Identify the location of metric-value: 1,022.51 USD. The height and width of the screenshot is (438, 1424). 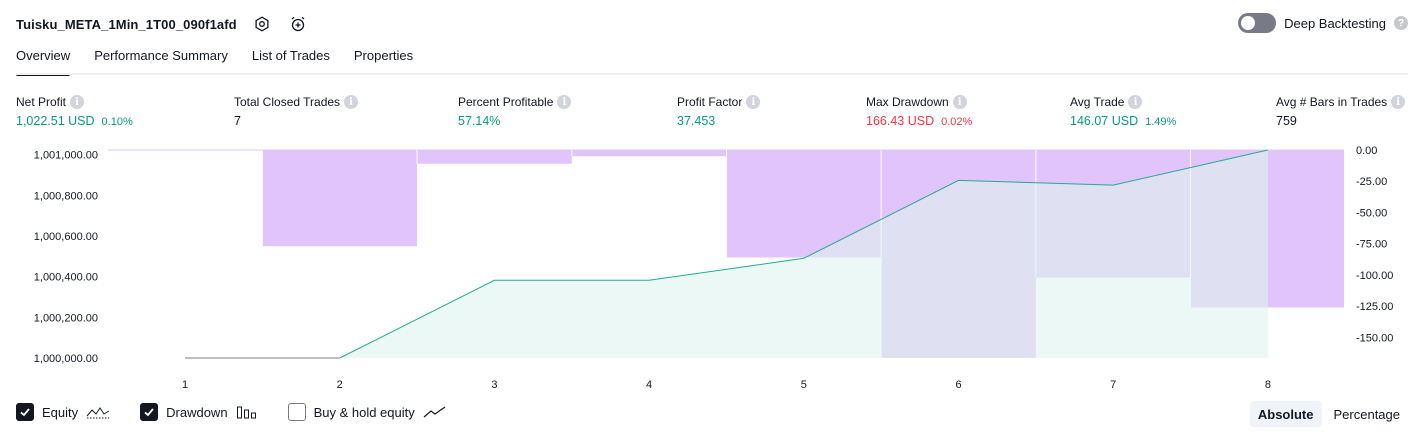
(55, 121).